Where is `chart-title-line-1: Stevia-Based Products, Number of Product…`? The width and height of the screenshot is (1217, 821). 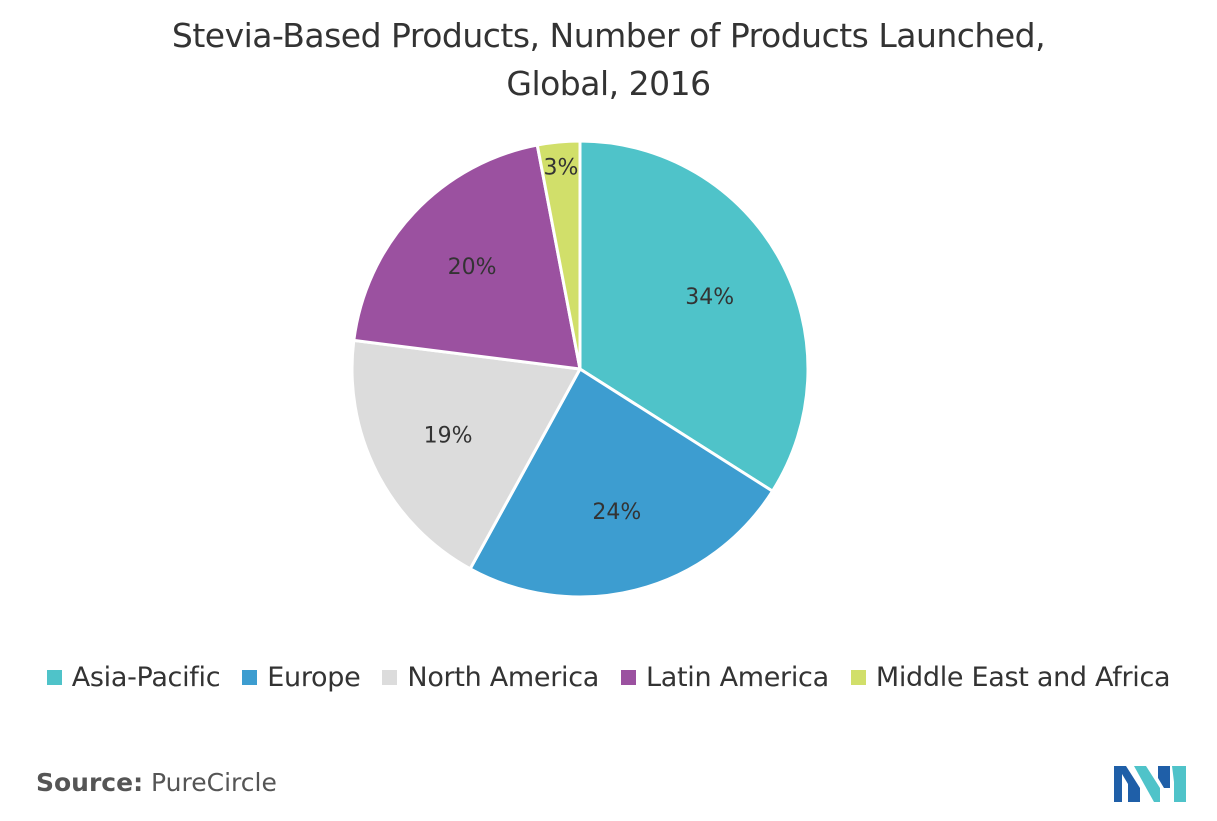
chart-title-line-1: Stevia-Based Products, Number of Product… is located at coordinates (608, 35).